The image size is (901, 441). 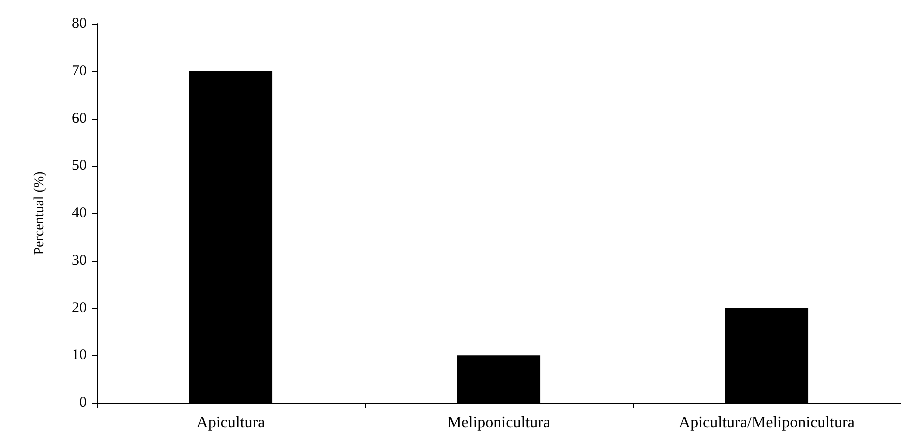 I want to click on y-tick-label: 30, so click(x=79, y=260).